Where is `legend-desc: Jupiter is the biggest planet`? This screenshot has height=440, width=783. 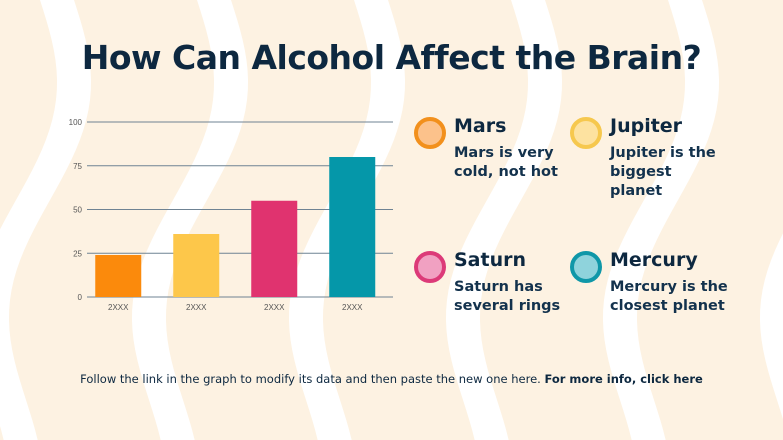
legend-desc: Jupiter is the biggest planet is located at coordinates (663, 172).